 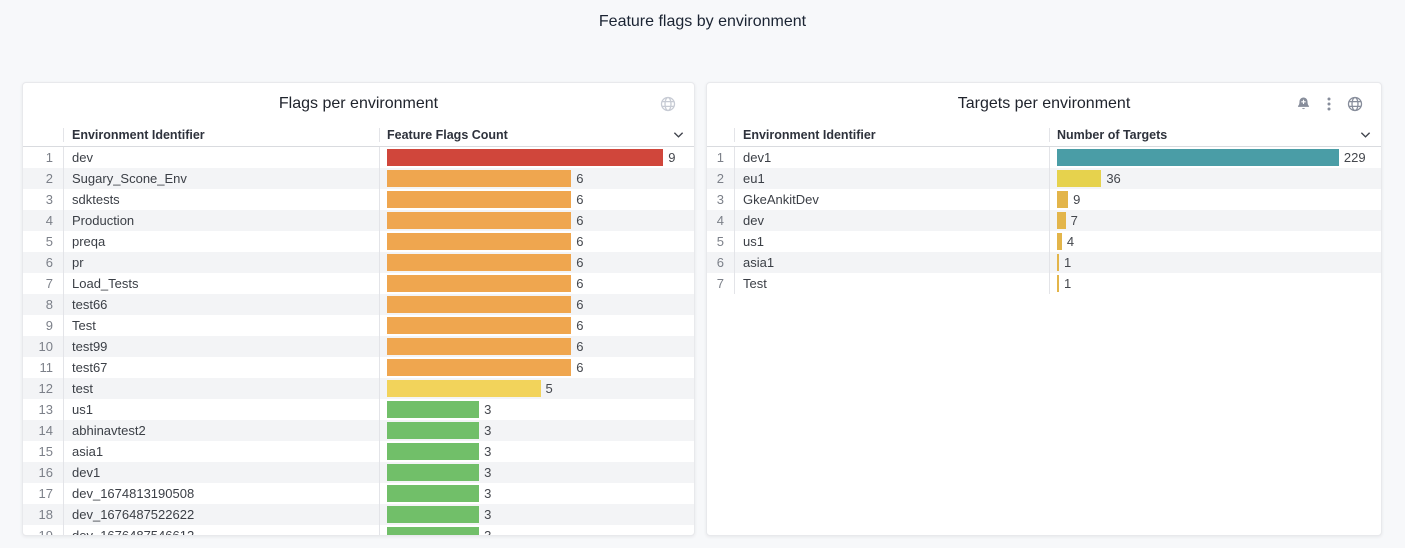 What do you see at coordinates (221, 493) in the screenshot?
I see `environment-name: dev_1674813190508` at bounding box center [221, 493].